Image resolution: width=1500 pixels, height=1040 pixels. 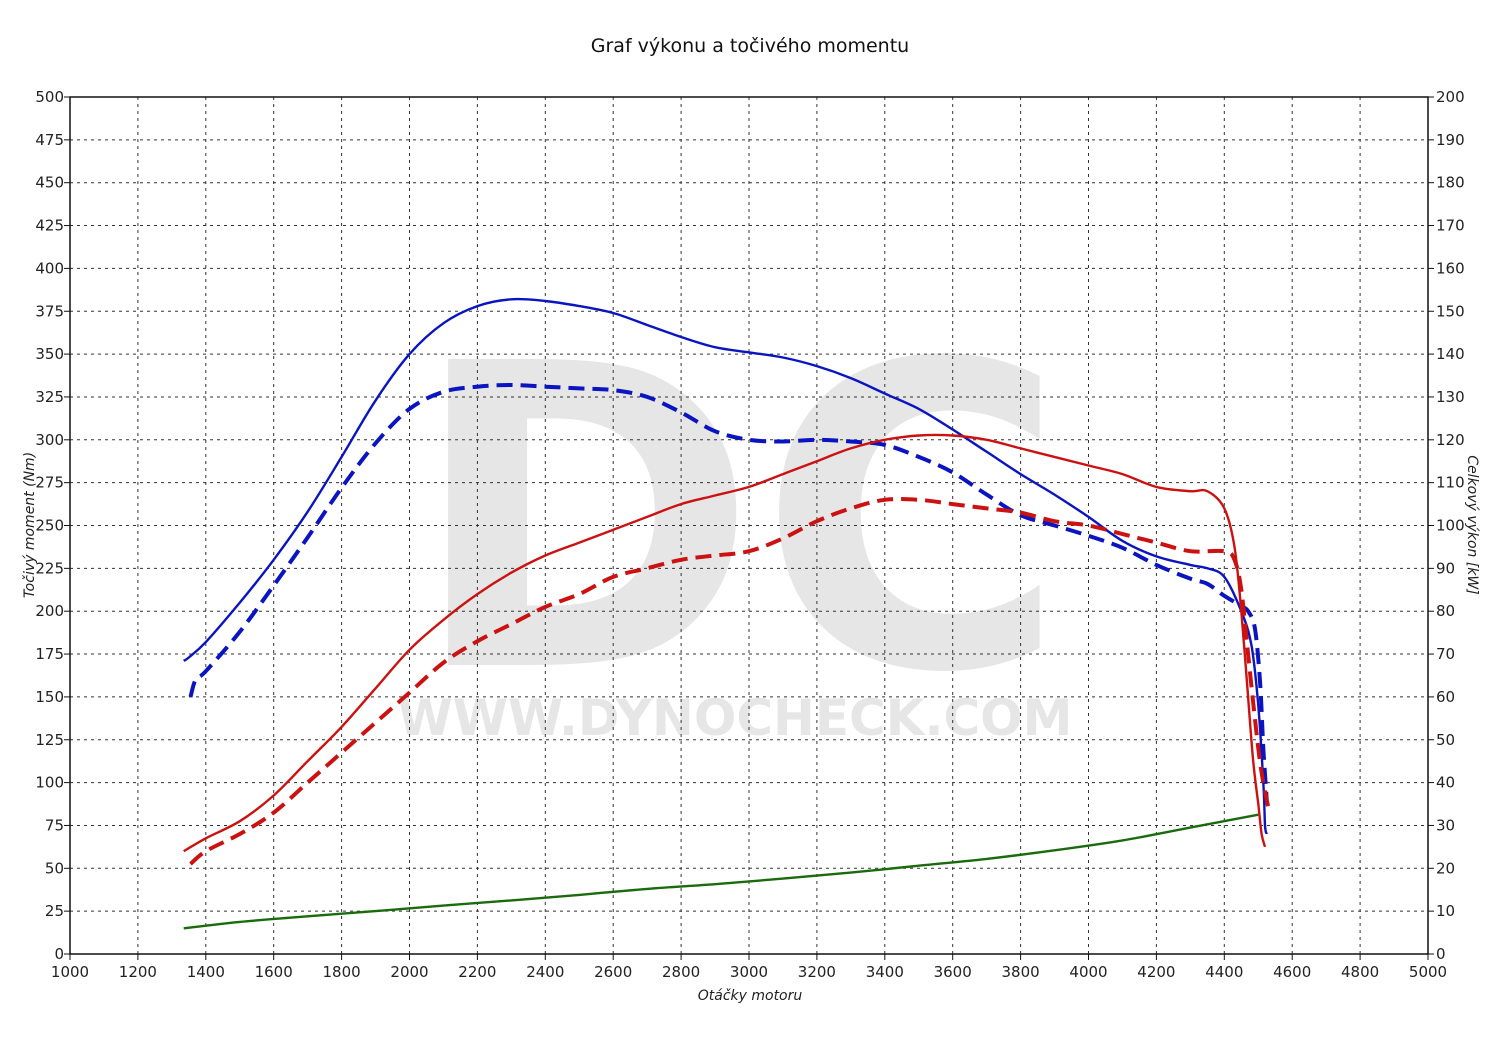 I want to click on y-left-tick-label: 150, so click(x=49, y=697).